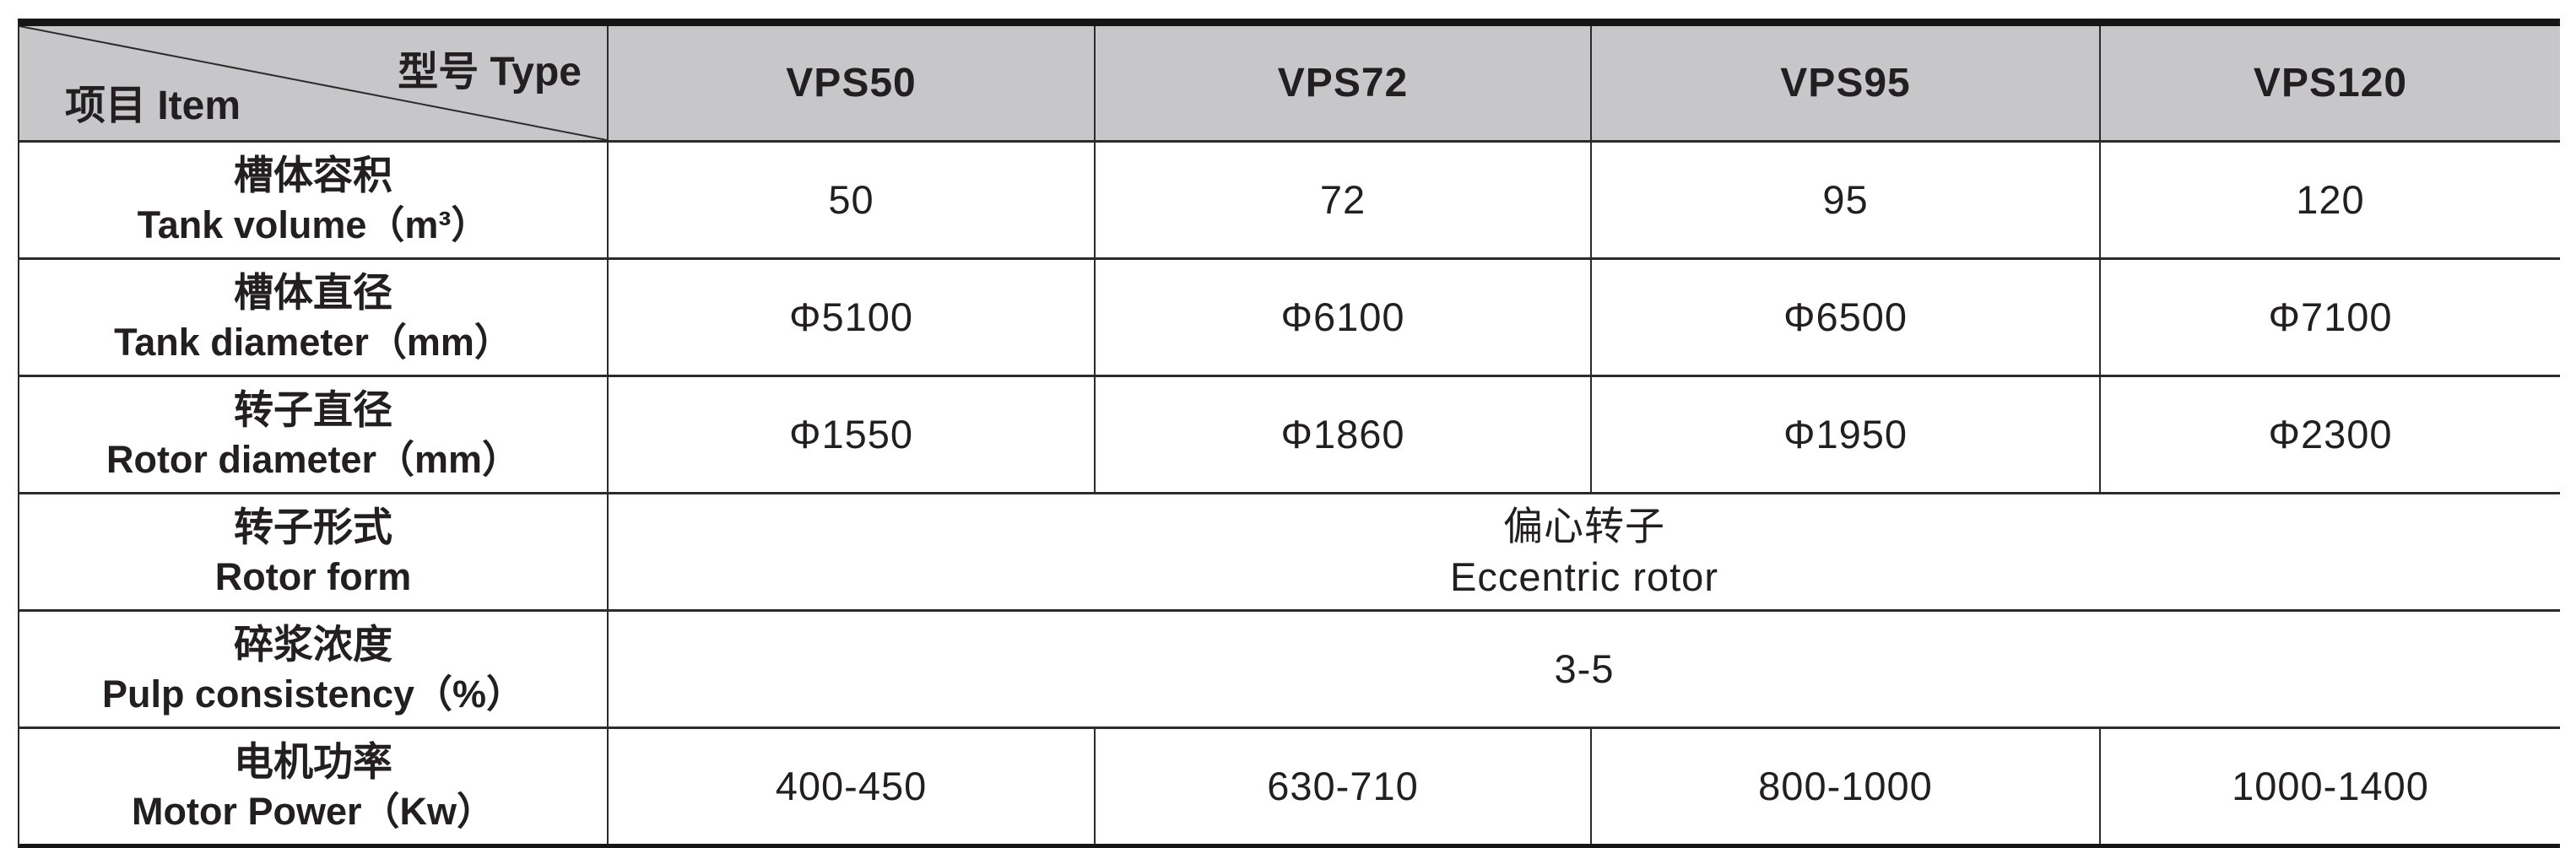 The width and height of the screenshot is (2576, 848). Describe the element at coordinates (313, 528) in the screenshot. I see `row-label-zh: 转子形式` at that location.